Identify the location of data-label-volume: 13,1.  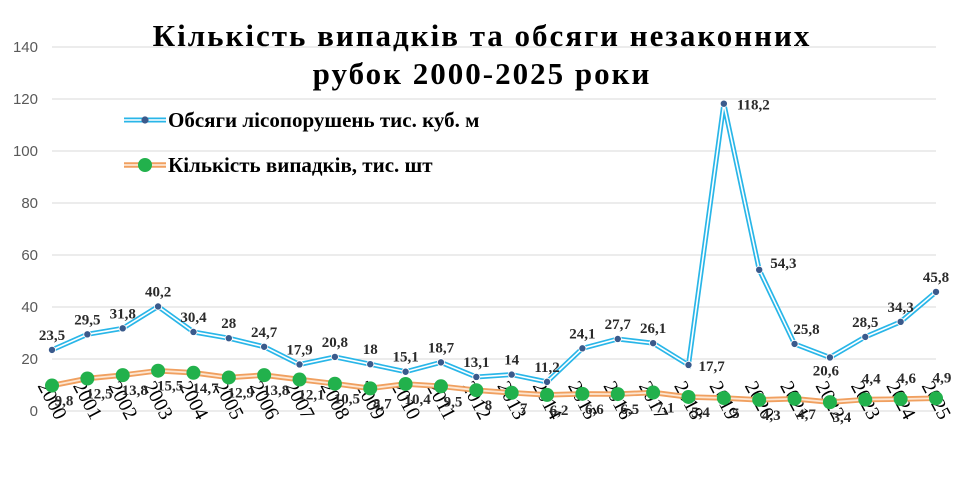
(476, 363).